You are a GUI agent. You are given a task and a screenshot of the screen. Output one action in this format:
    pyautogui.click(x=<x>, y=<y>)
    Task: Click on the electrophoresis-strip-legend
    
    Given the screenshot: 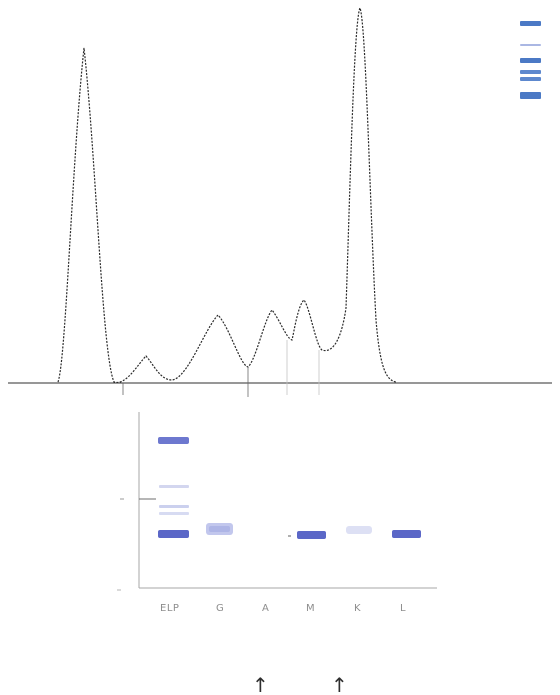 What is the action you would take?
    pyautogui.click(x=530, y=60)
    